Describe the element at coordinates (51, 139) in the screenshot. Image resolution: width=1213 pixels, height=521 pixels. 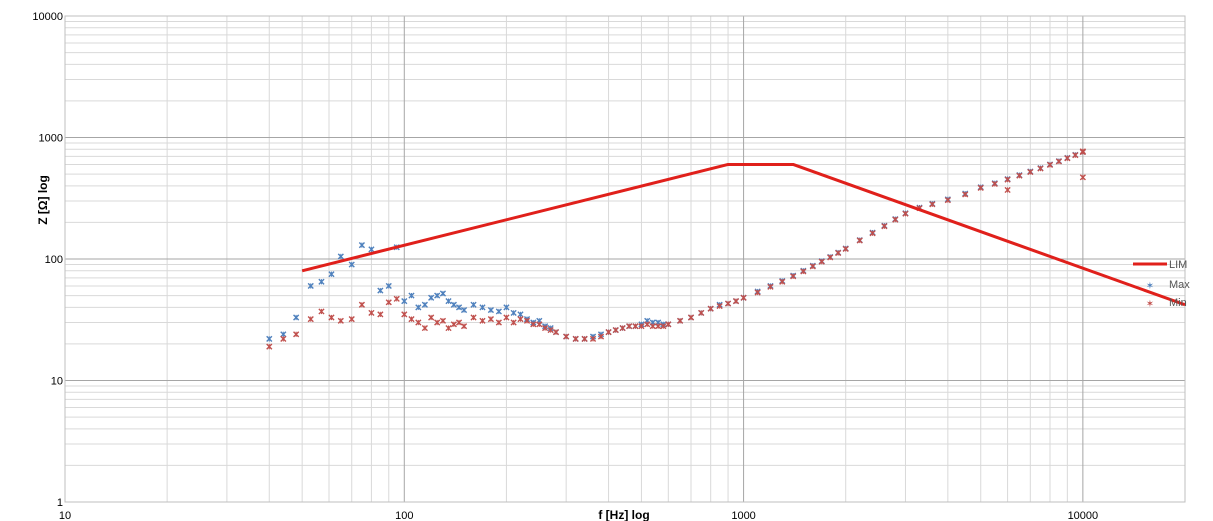
I see `y-tick-label: 1000` at that location.